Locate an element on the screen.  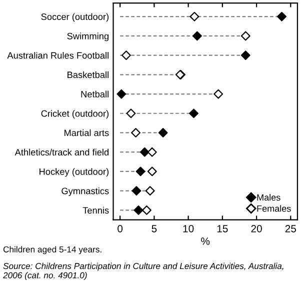
y-tick-label: Martial arts is located at coordinates (86, 132).